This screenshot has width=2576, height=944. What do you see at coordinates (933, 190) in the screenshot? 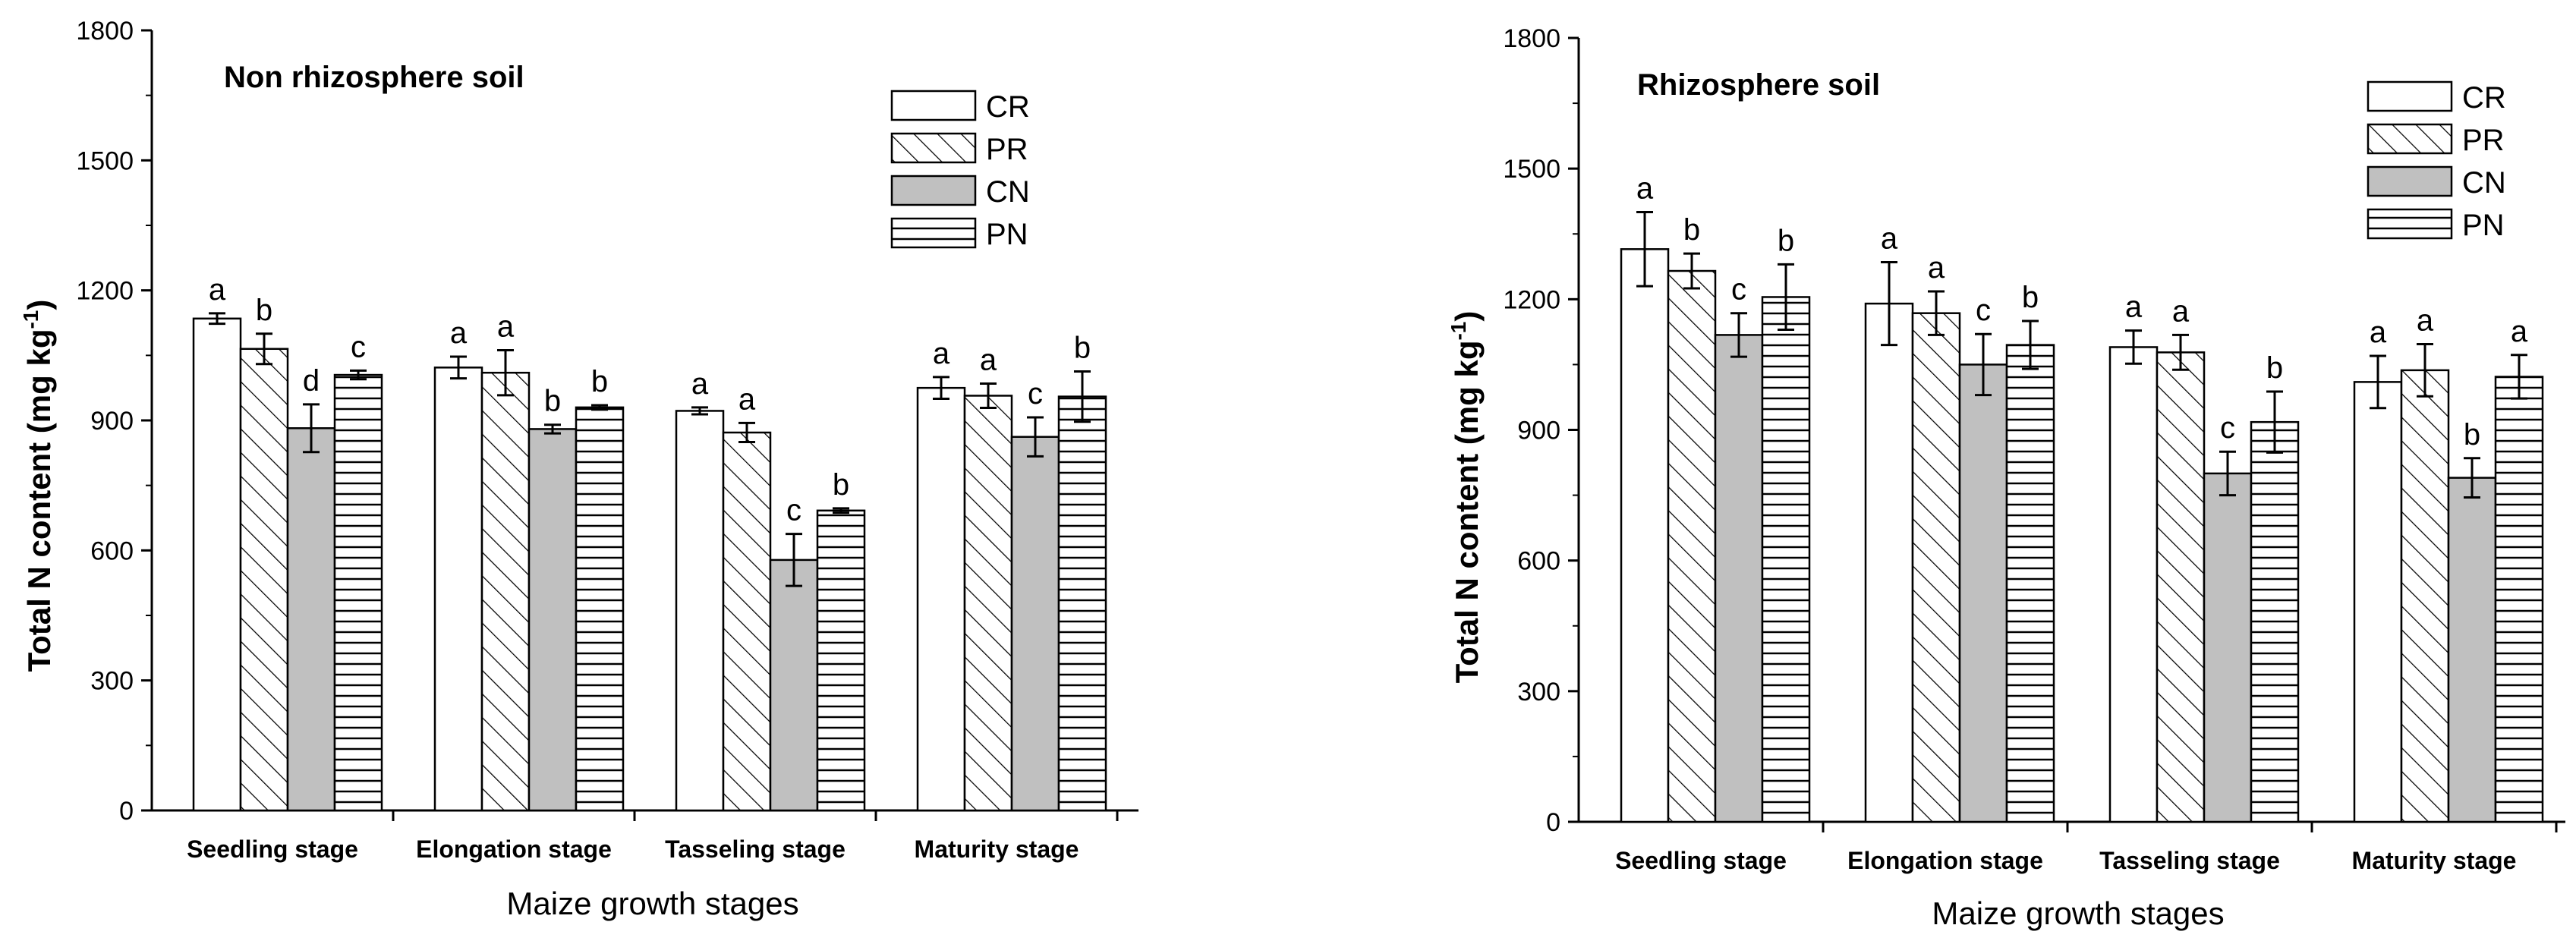
I see `chart-1-legend-swatch-cn` at bounding box center [933, 190].